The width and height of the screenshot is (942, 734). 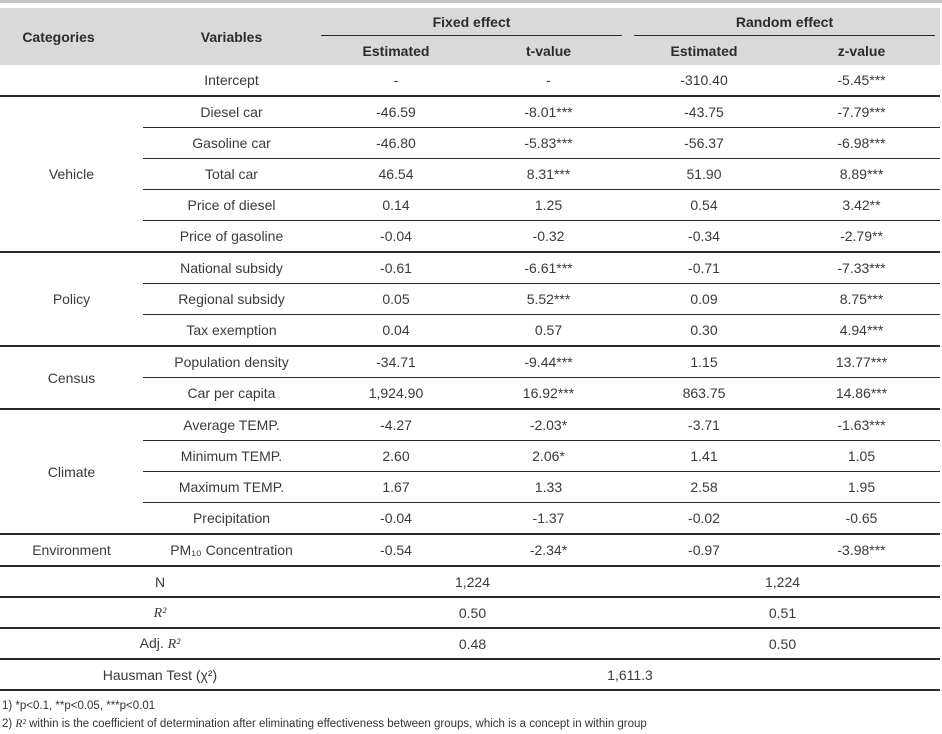 What do you see at coordinates (630, 674) in the screenshot?
I see `hausman-value-cell: 1,611.3` at bounding box center [630, 674].